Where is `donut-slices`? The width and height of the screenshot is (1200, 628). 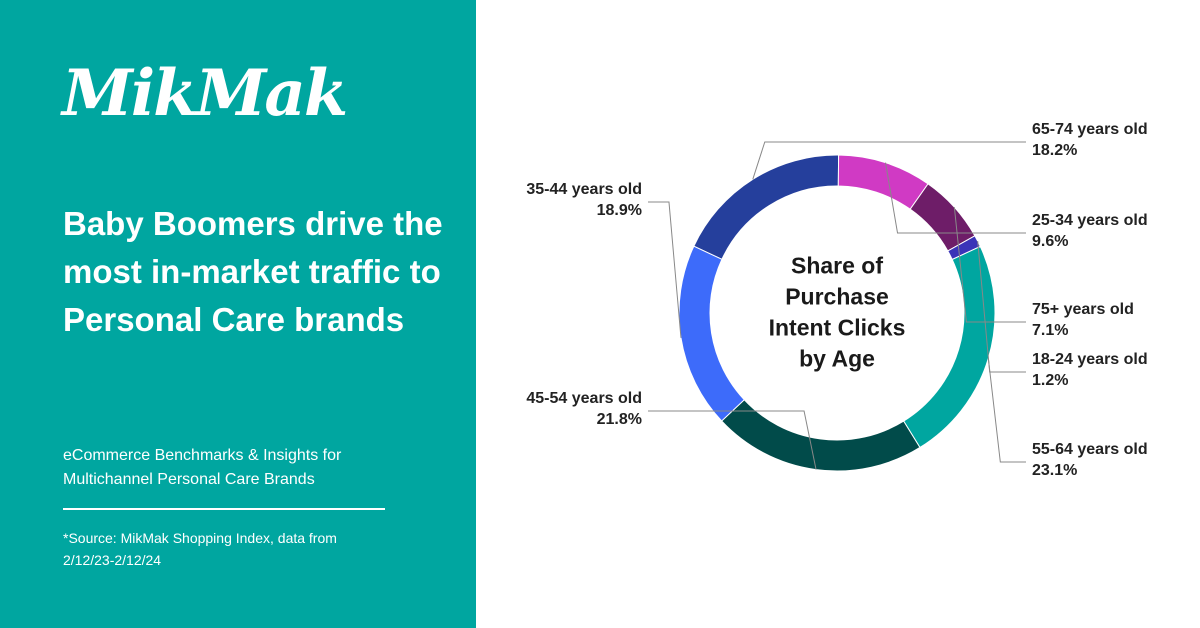 donut-slices is located at coordinates (837, 313).